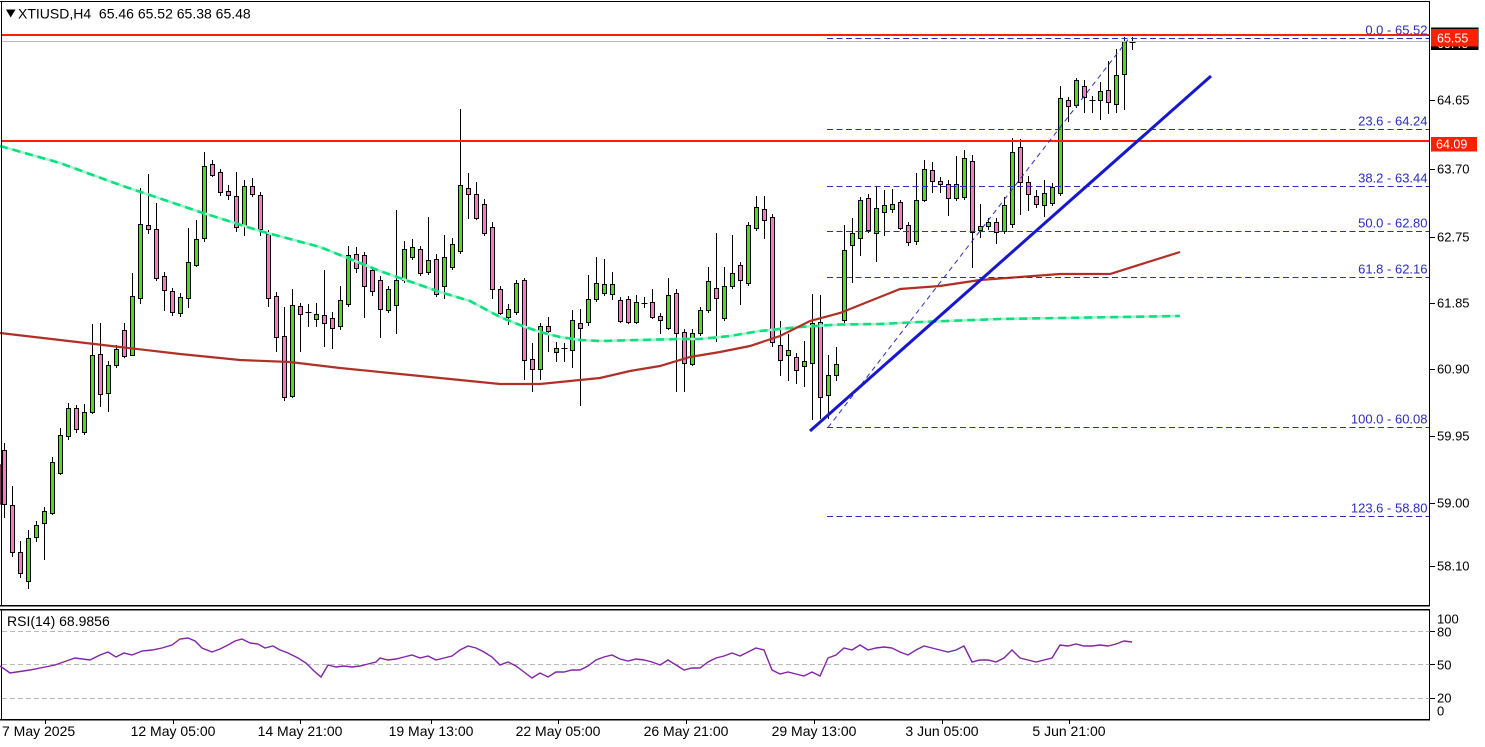  I want to click on svg-text: 14 May 21:00, so click(300, 731).